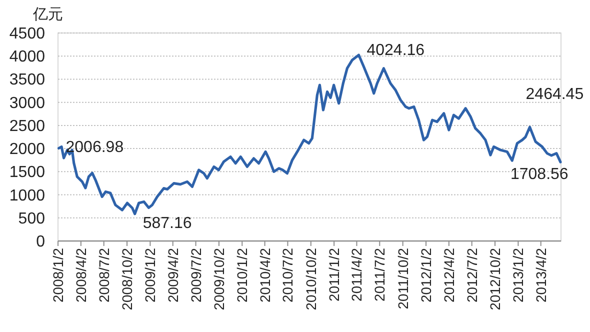 The image size is (590, 332). Describe the element at coordinates (95, 147) in the screenshot. I see `annotation: 2006.98` at that location.